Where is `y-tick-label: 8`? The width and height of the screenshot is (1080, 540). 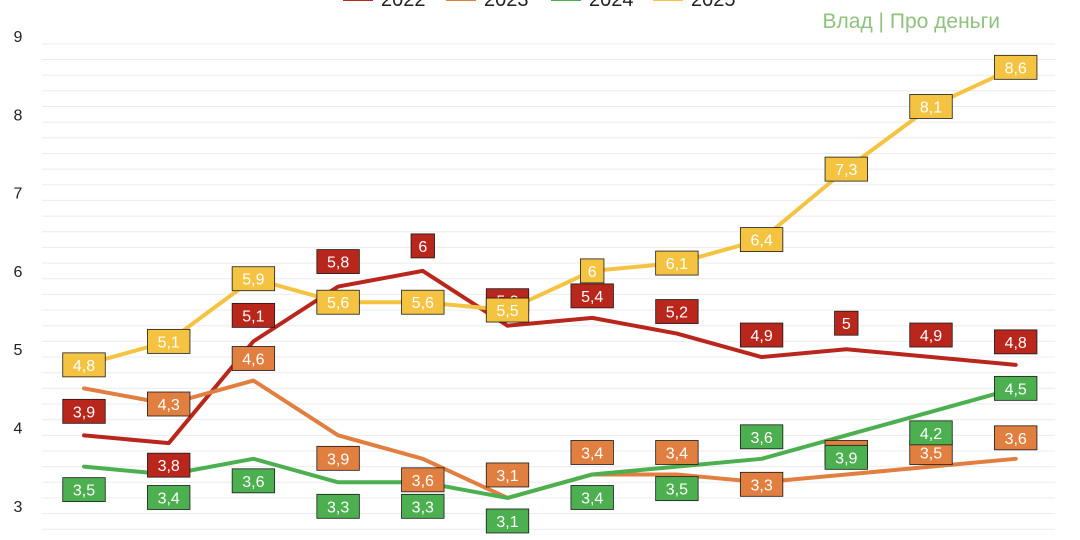
y-tick-label: 8 is located at coordinates (18, 115).